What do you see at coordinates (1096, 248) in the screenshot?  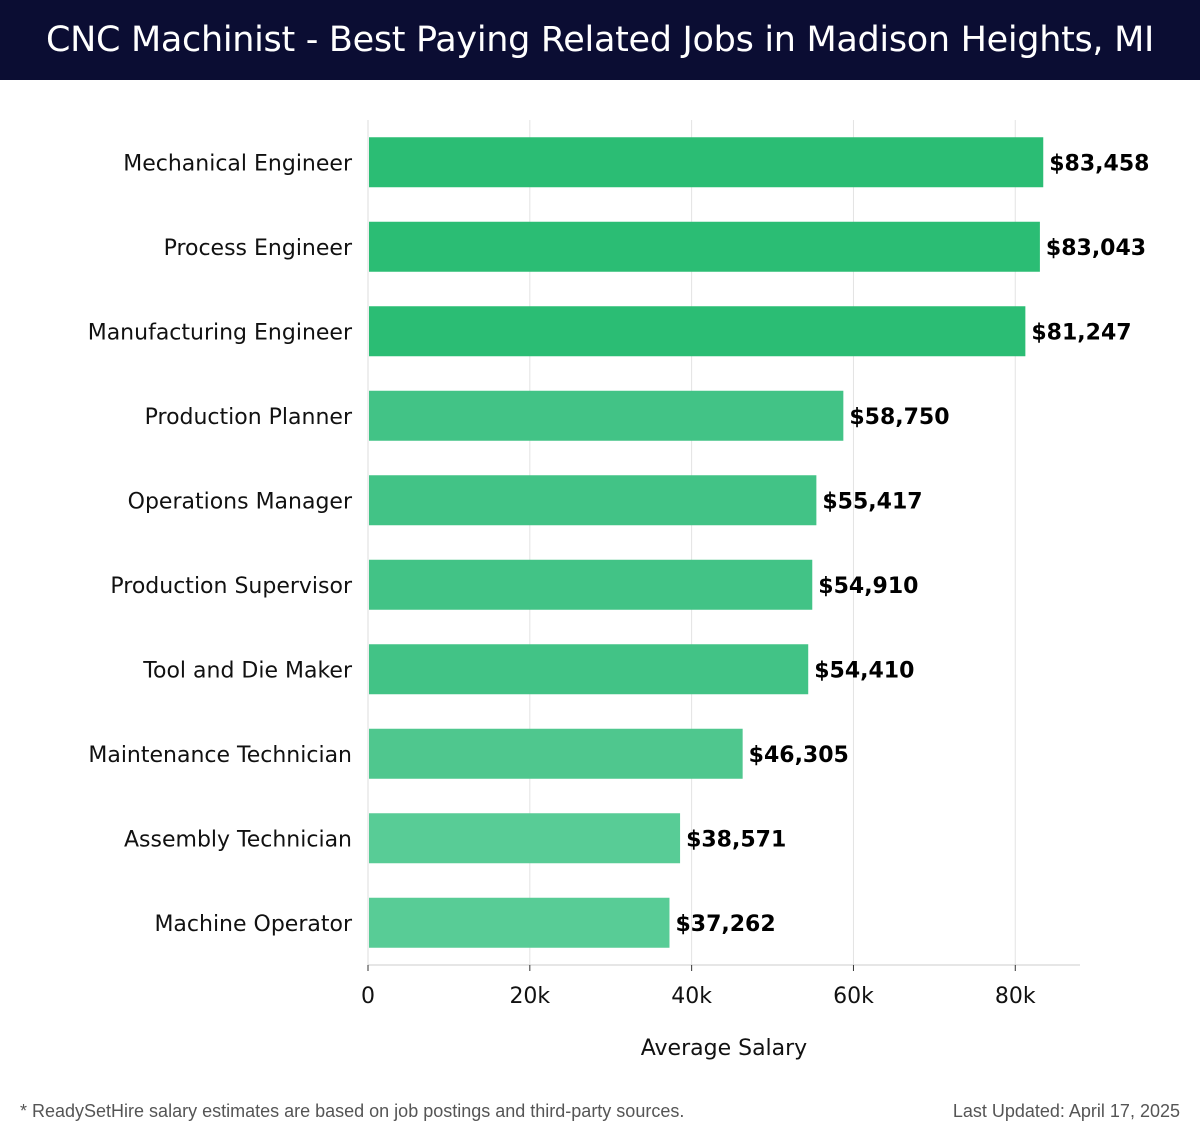 I see `value-label-1: $83,043` at bounding box center [1096, 248].